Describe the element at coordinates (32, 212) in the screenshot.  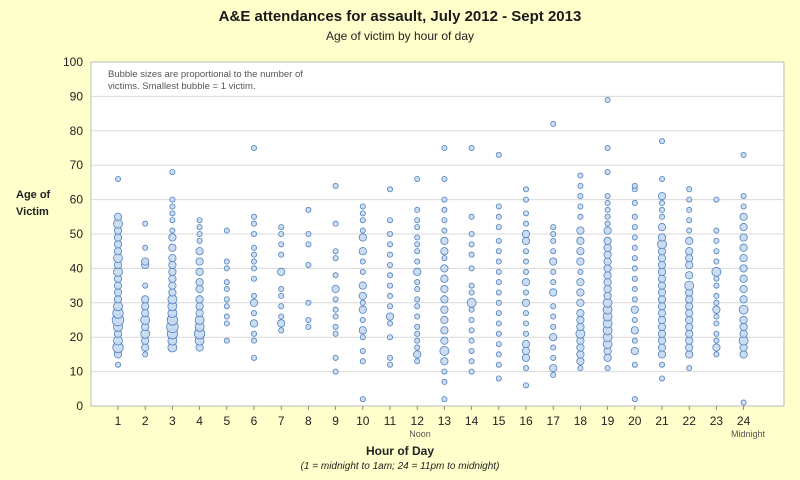
I see `y-axis-label-line2: Victim` at that location.